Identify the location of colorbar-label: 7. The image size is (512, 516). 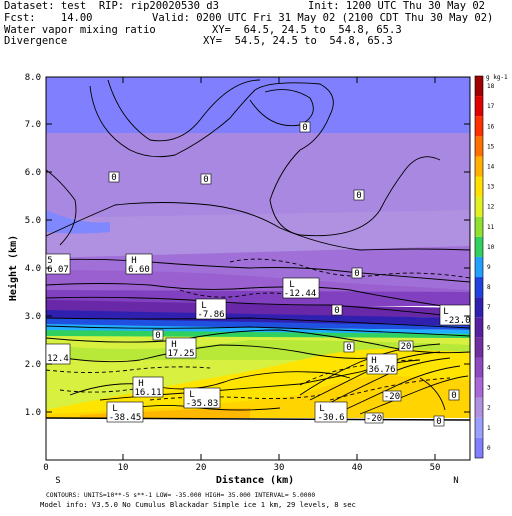
(489, 307).